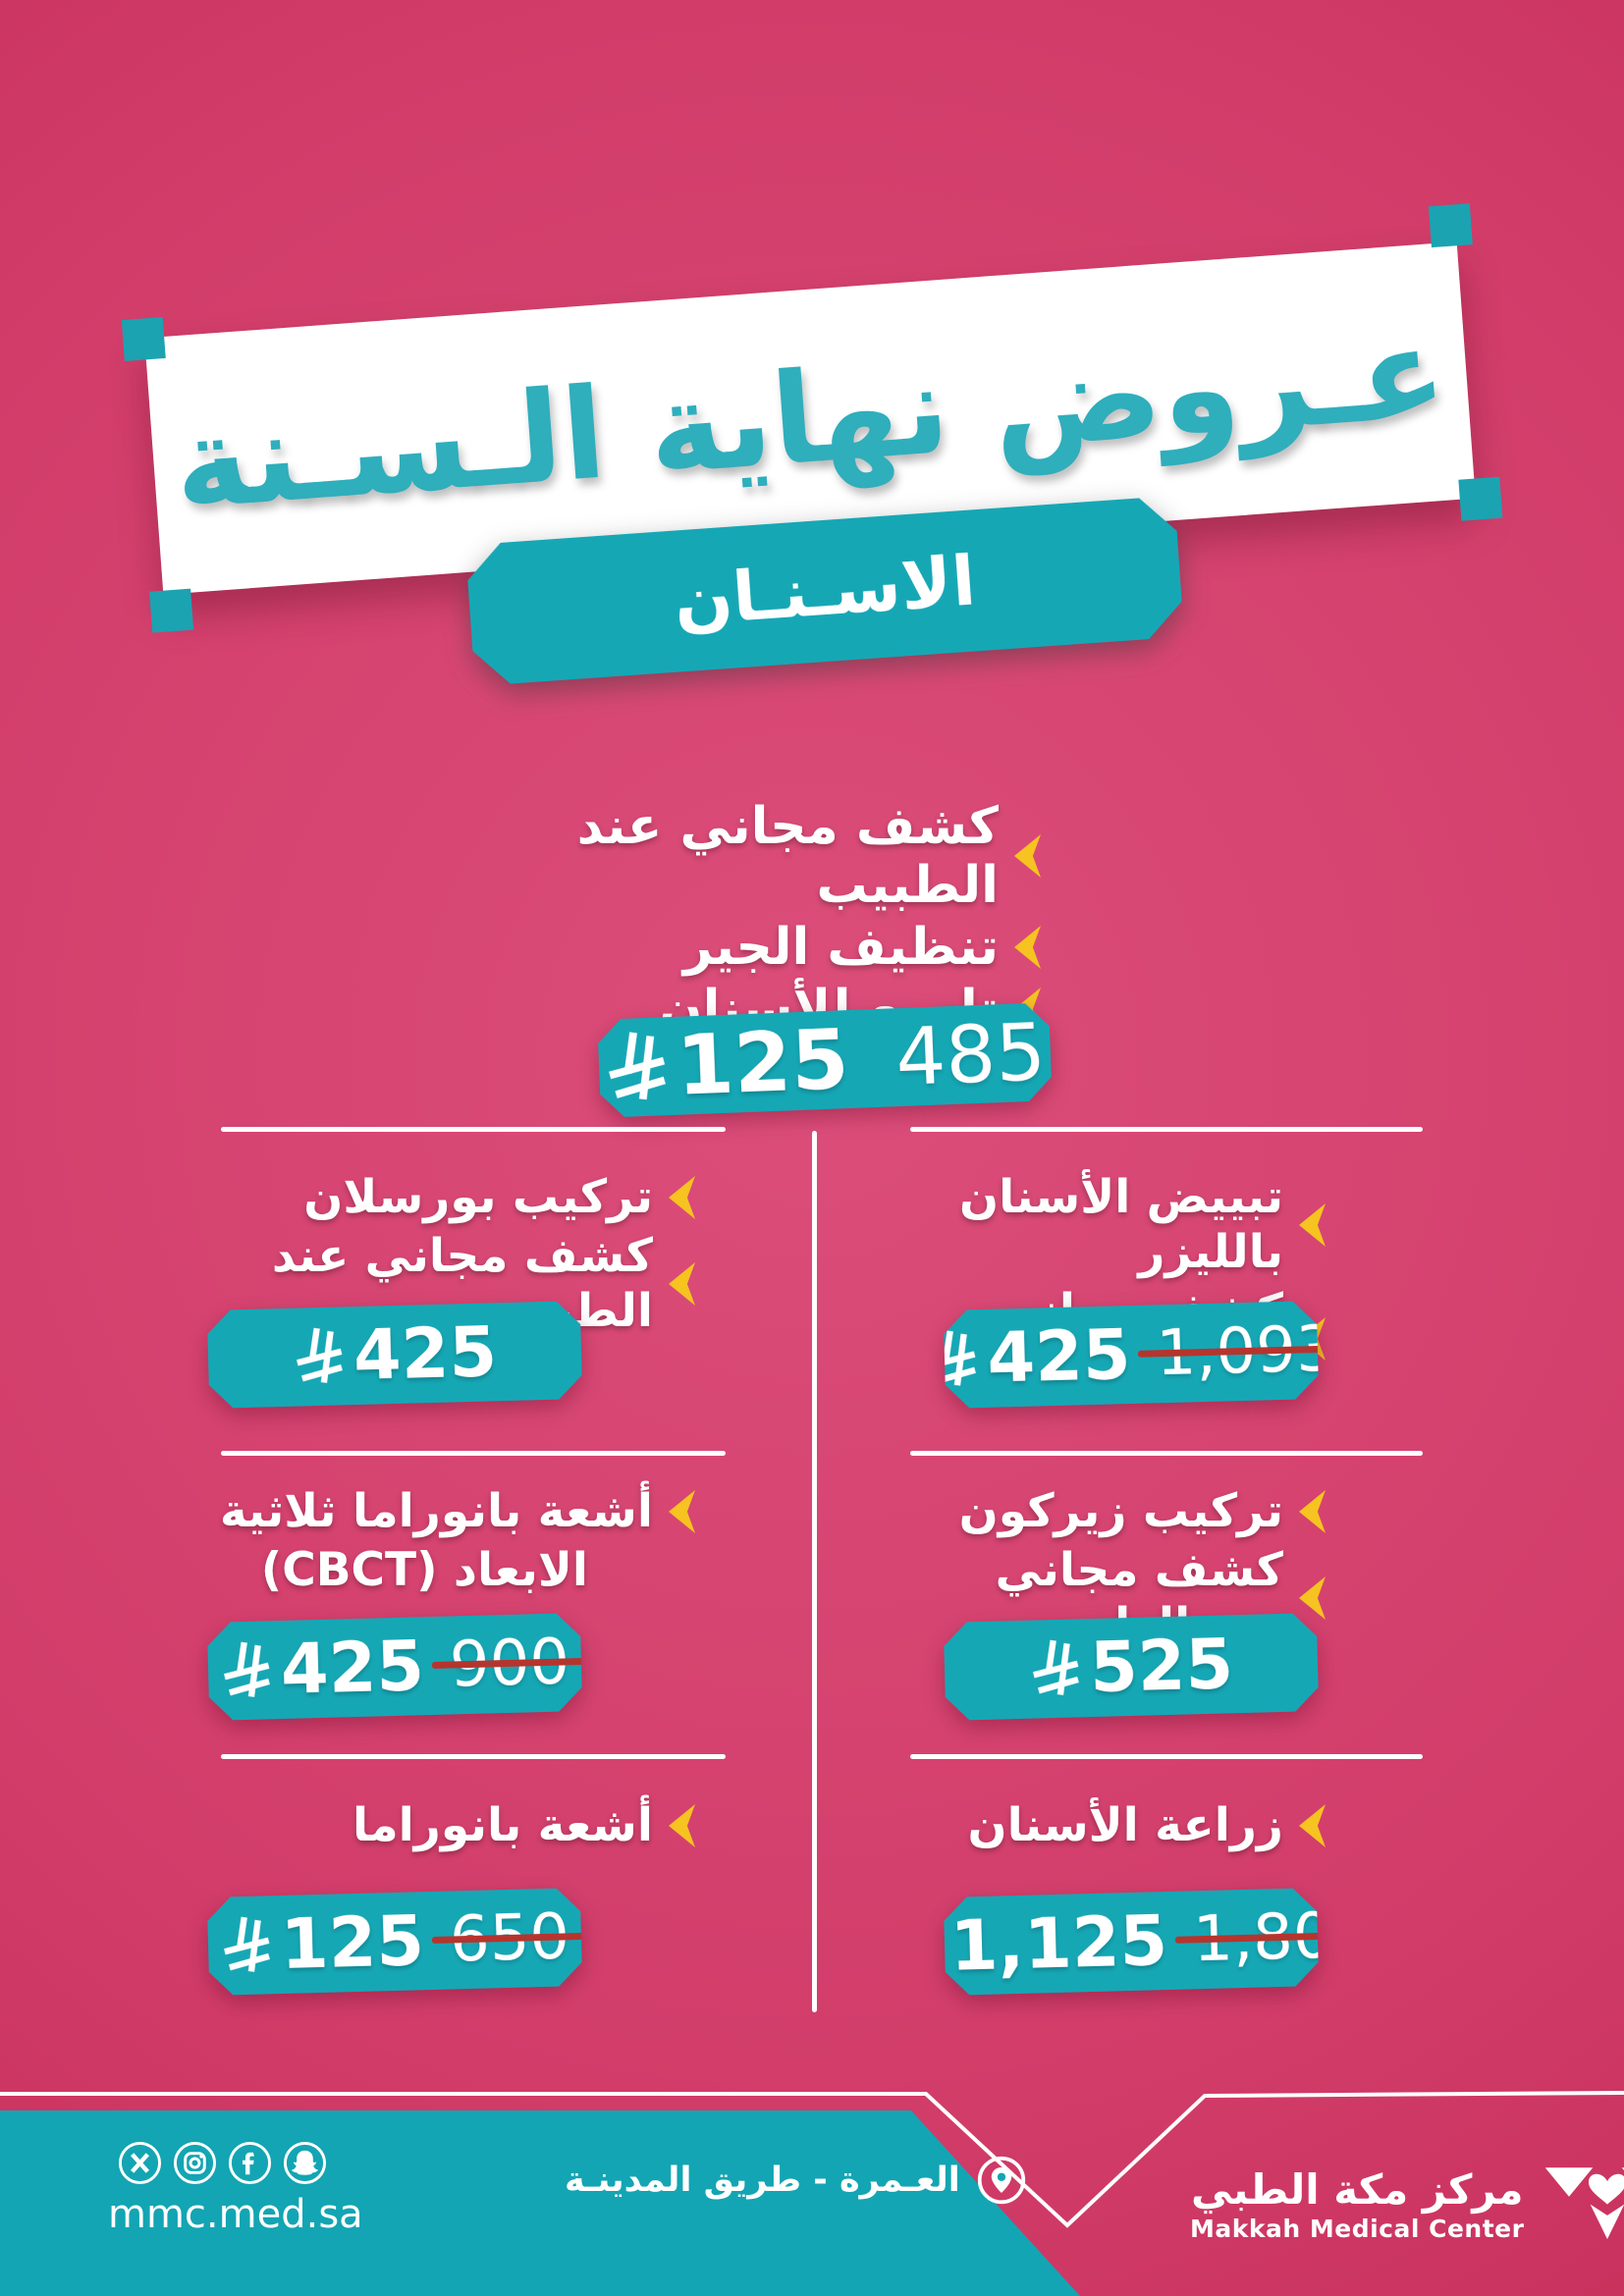  I want to click on price-box: 525, so click(1131, 1667).